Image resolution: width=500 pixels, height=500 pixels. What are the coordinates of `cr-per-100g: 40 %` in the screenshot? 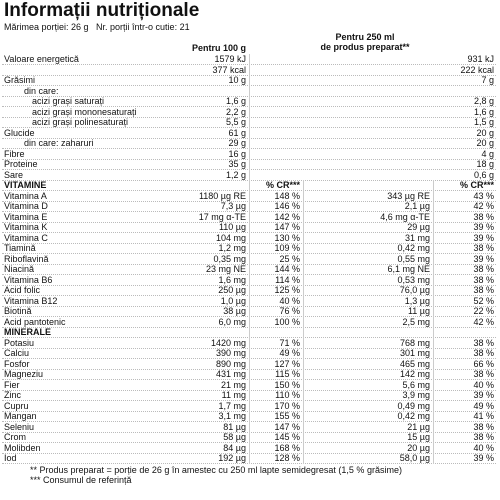 It's located at (289, 300).